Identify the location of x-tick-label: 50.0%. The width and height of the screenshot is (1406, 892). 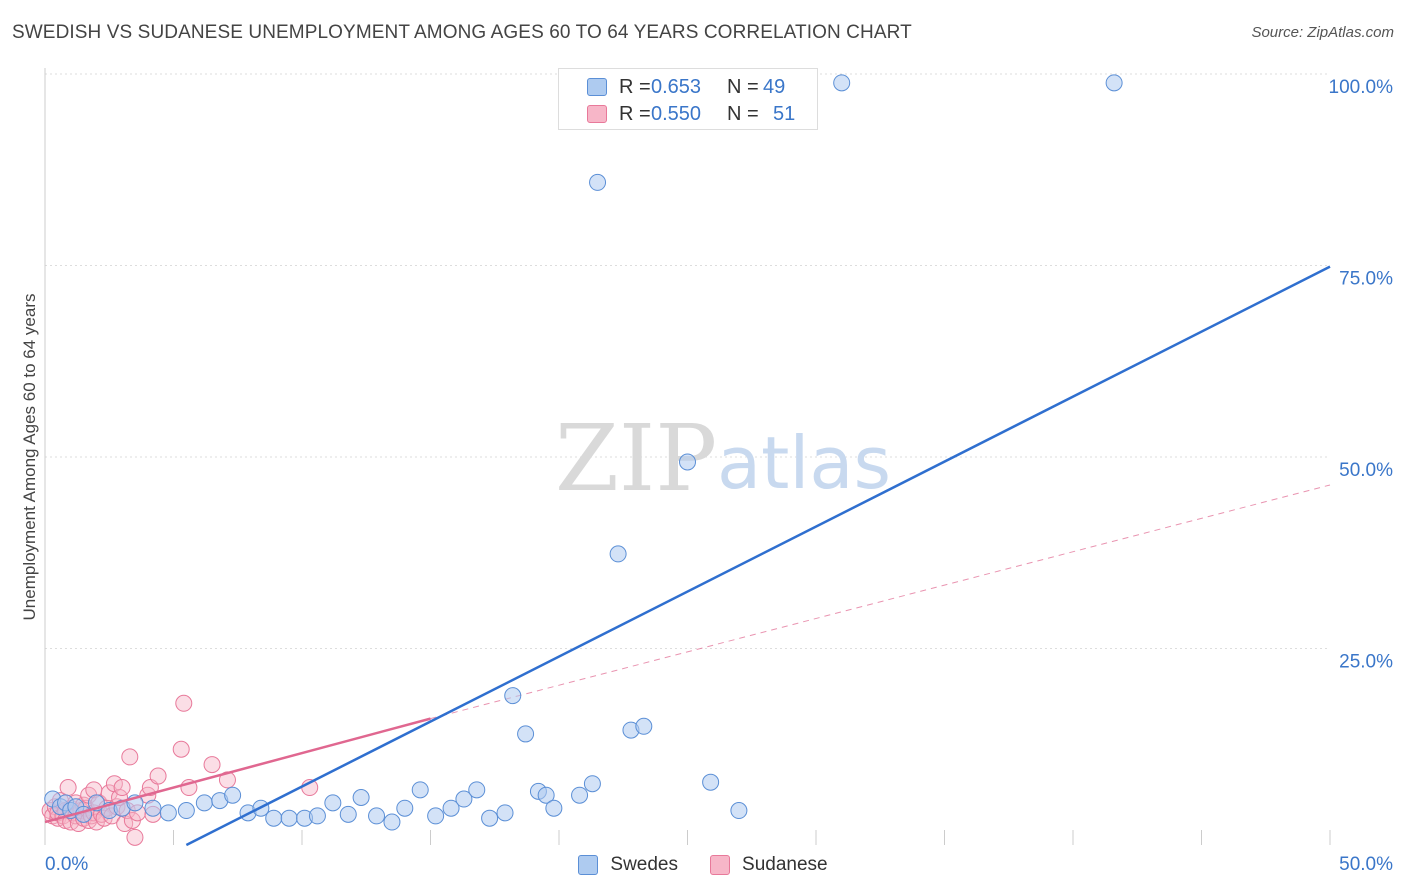
(1366, 864).